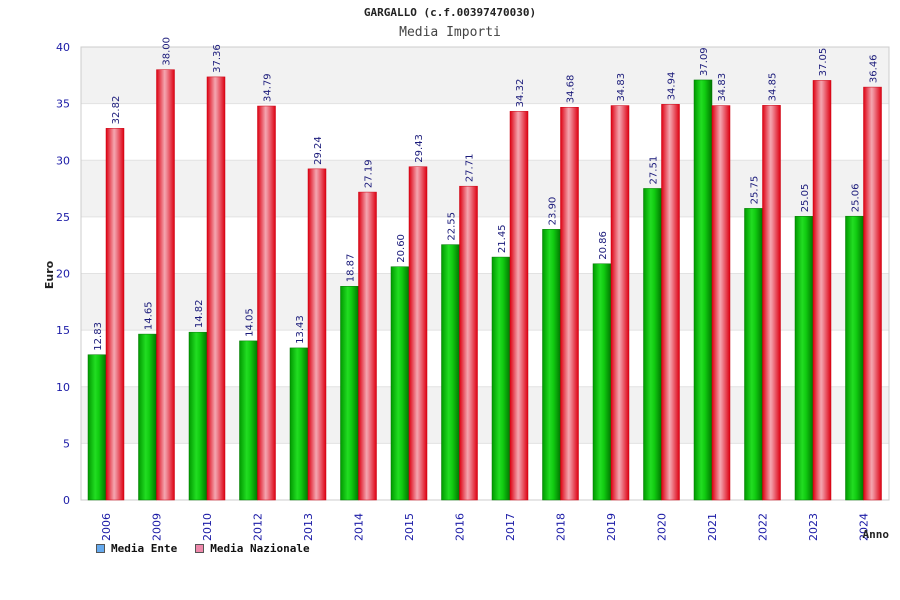  Describe the element at coordinates (149, 315) in the screenshot. I see `data-label: 14.65` at that location.